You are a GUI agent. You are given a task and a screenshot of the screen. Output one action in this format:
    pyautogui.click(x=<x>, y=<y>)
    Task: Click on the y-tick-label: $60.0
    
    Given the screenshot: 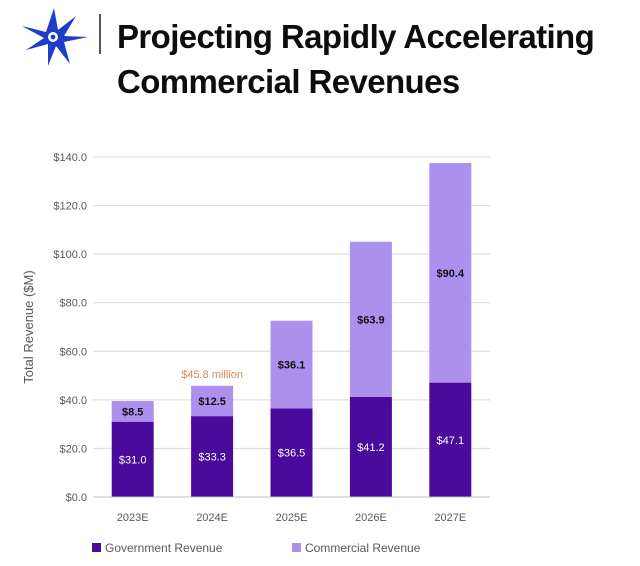 What is the action you would take?
    pyautogui.click(x=73, y=352)
    